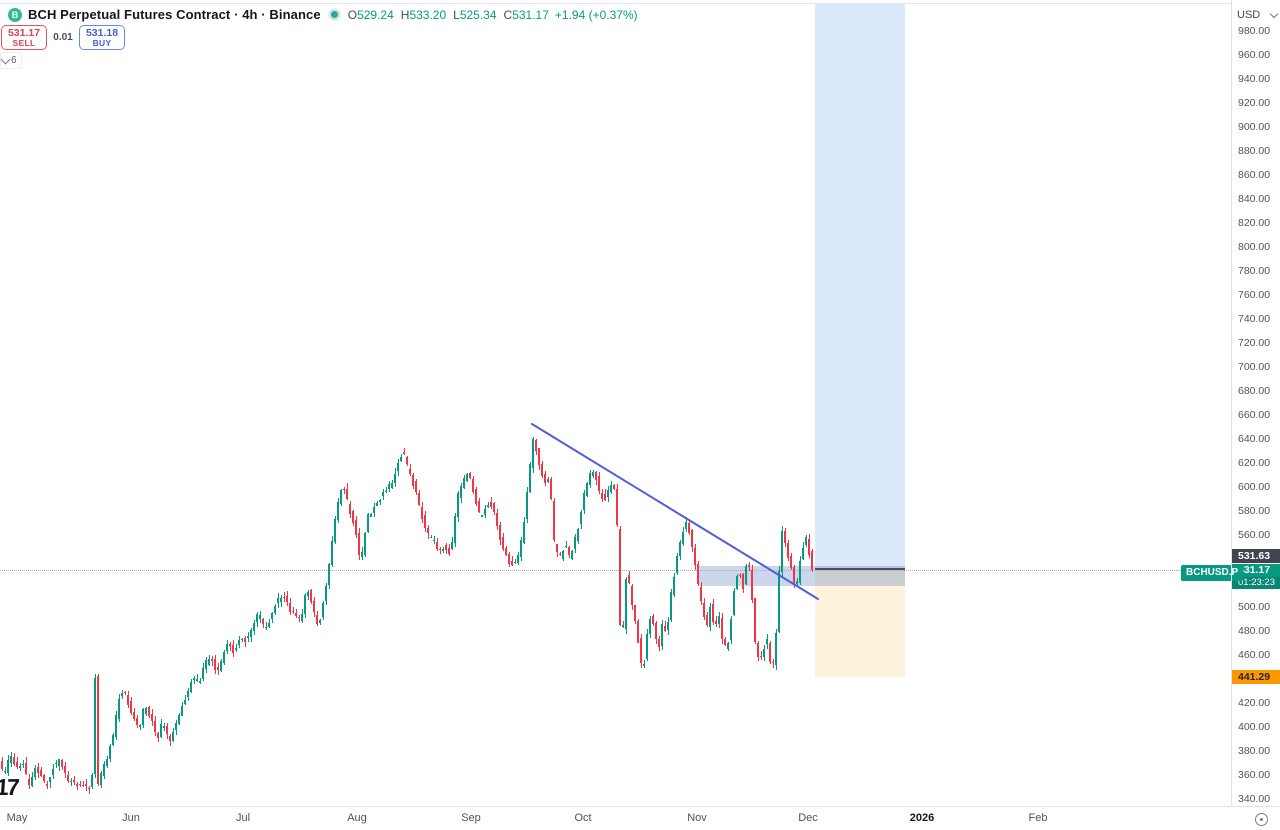  I want to click on price-tick: 980.00, so click(1254, 31).